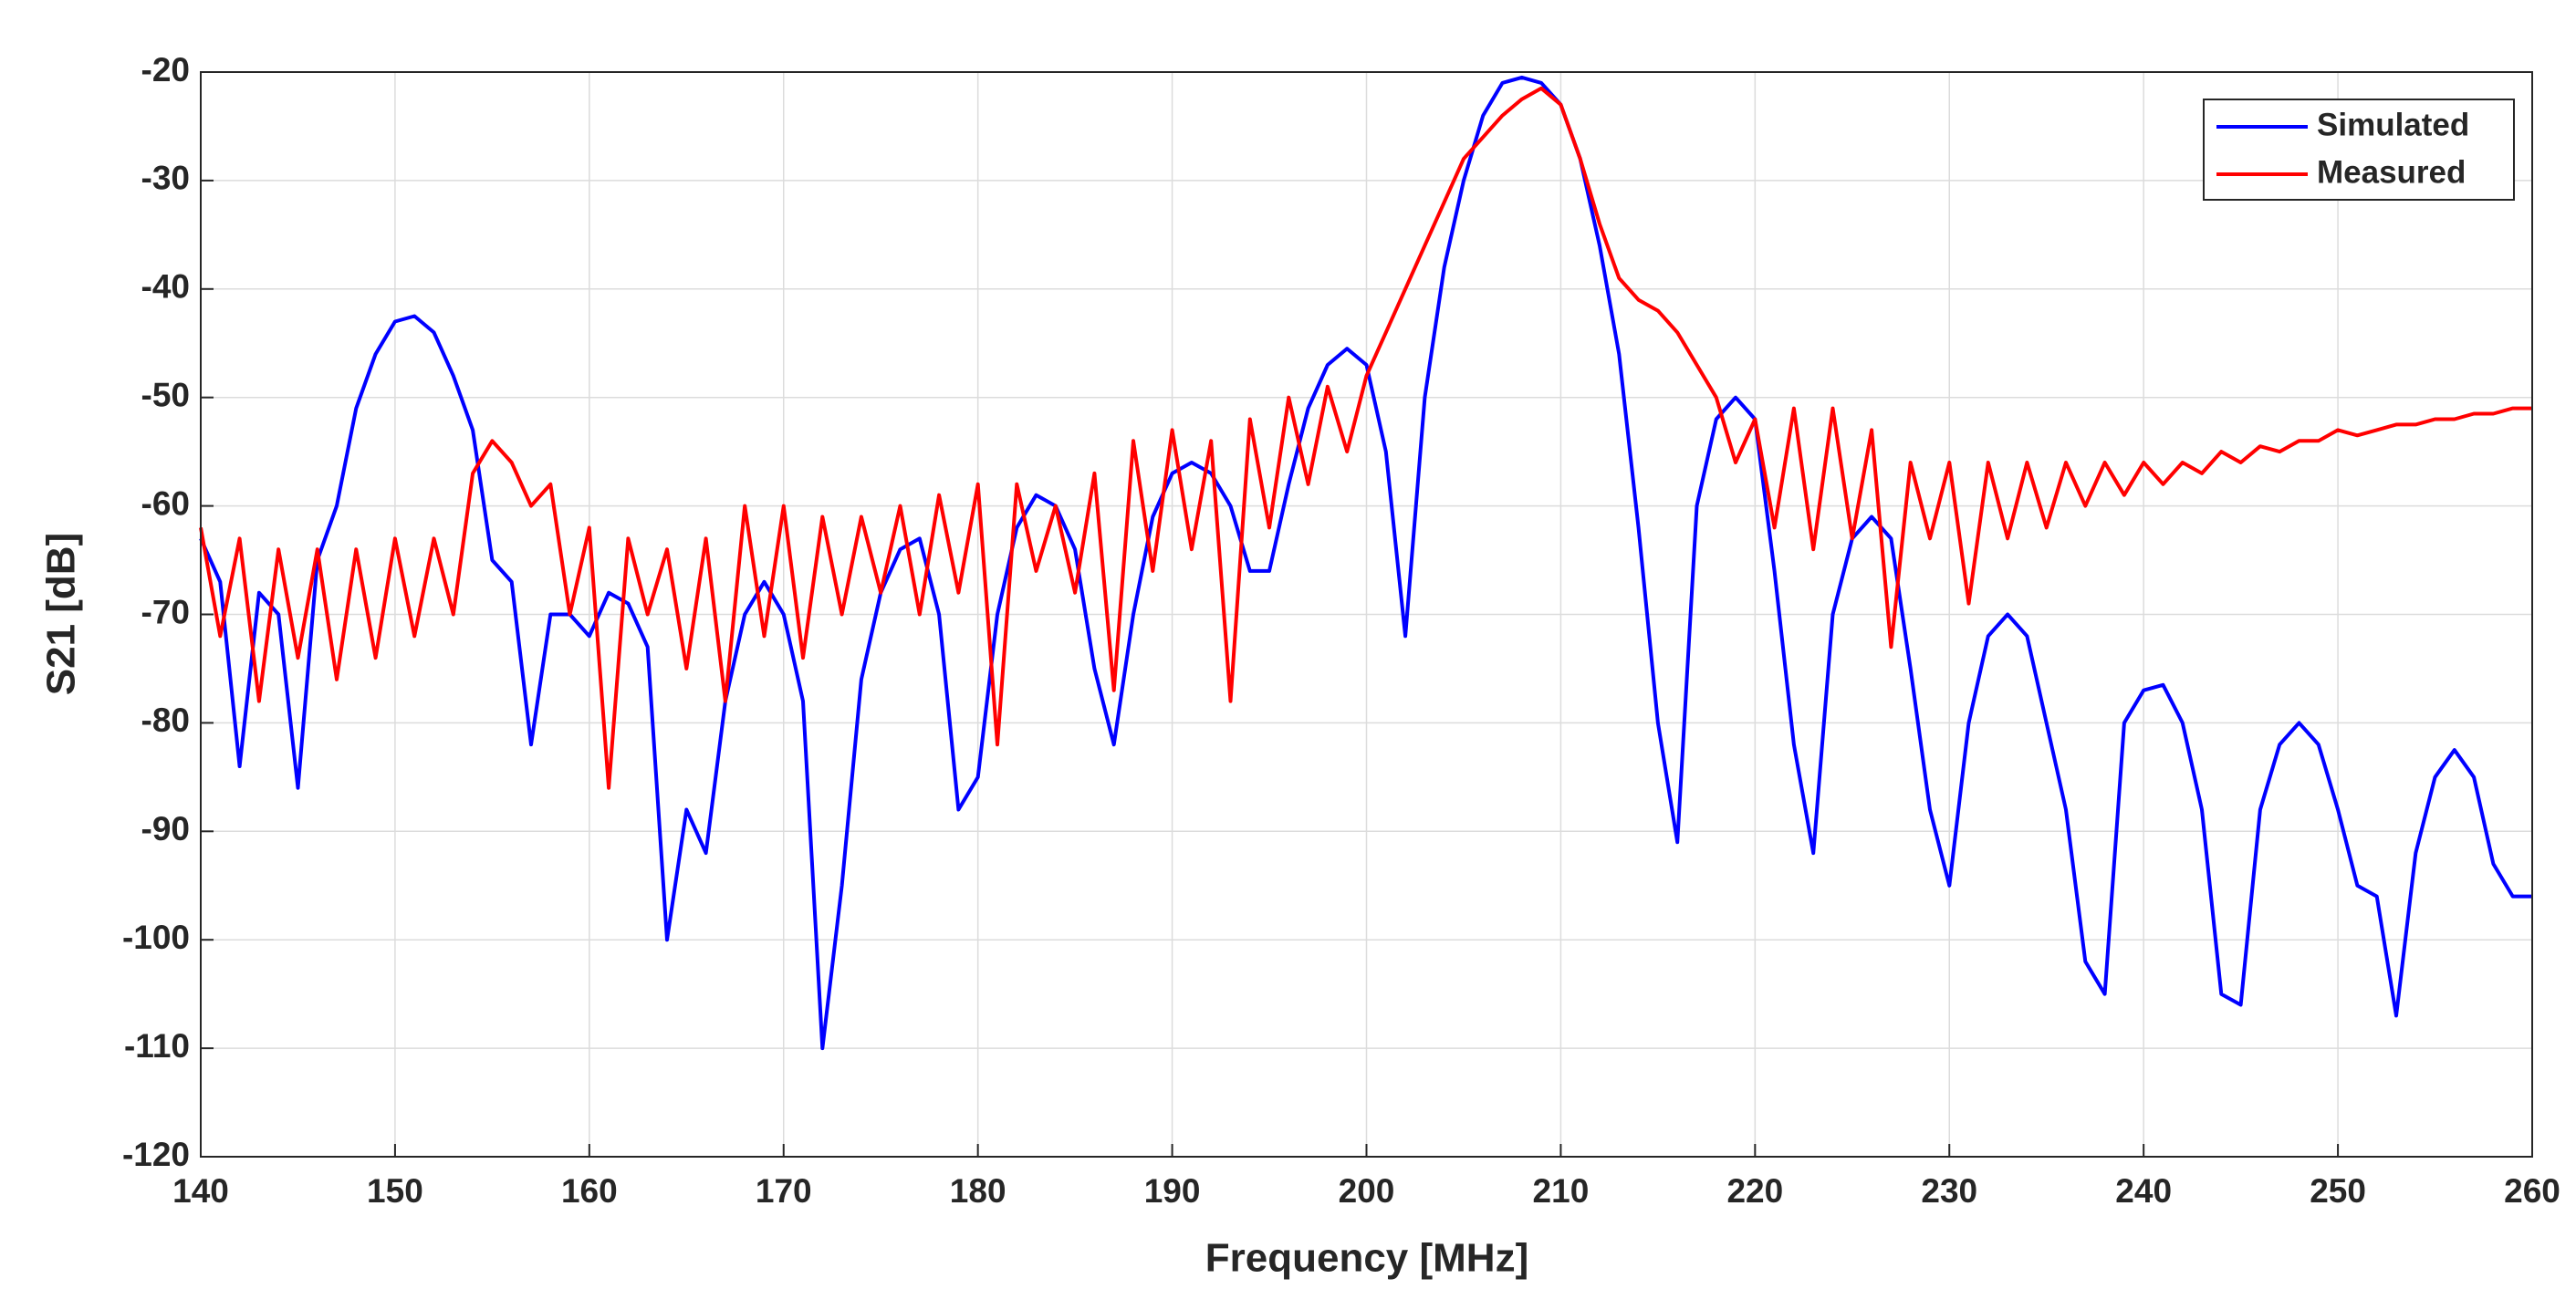 This screenshot has width=2576, height=1289. Describe the element at coordinates (157, 1046) in the screenshot. I see `y-tick-label: -110` at that location.